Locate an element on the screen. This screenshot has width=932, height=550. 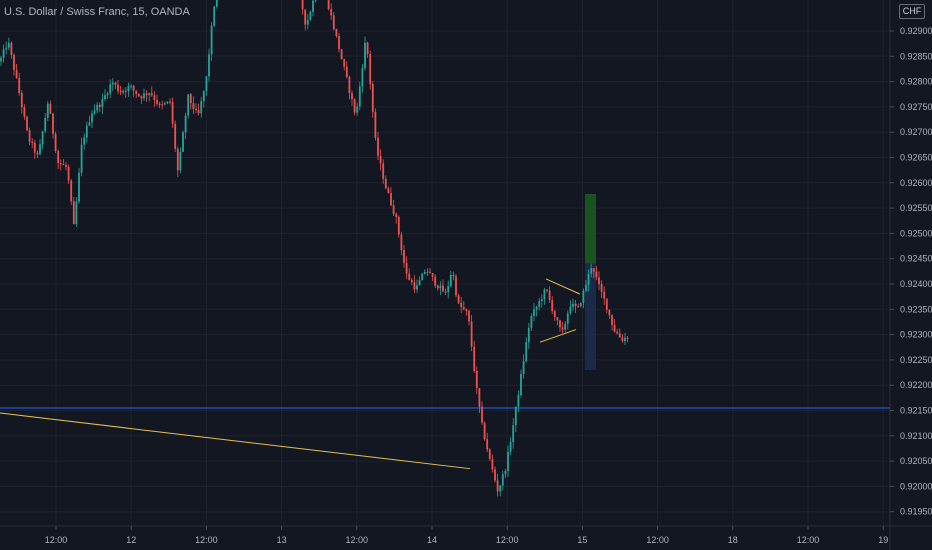
price-tick-label: 0.92550 is located at coordinates (916, 208).